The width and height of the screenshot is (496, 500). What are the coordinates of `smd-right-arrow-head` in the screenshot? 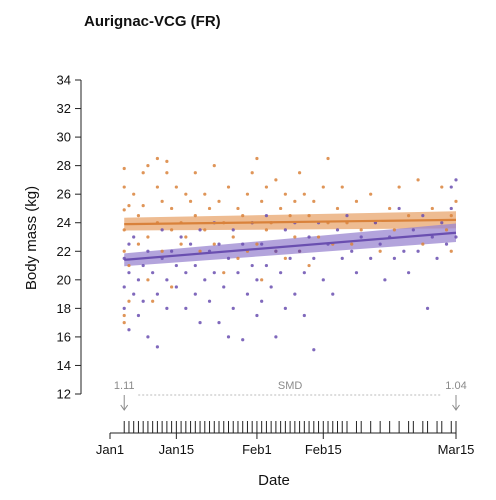 It's located at (456, 407).